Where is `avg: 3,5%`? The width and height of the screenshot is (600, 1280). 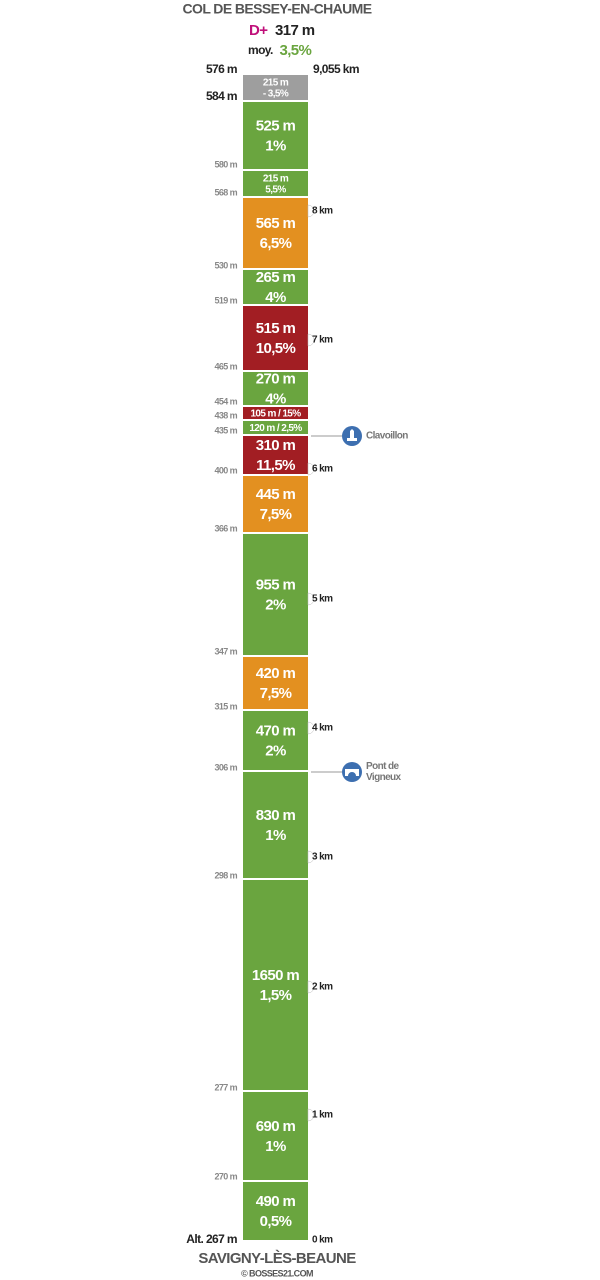 avg: 3,5% is located at coordinates (295, 50).